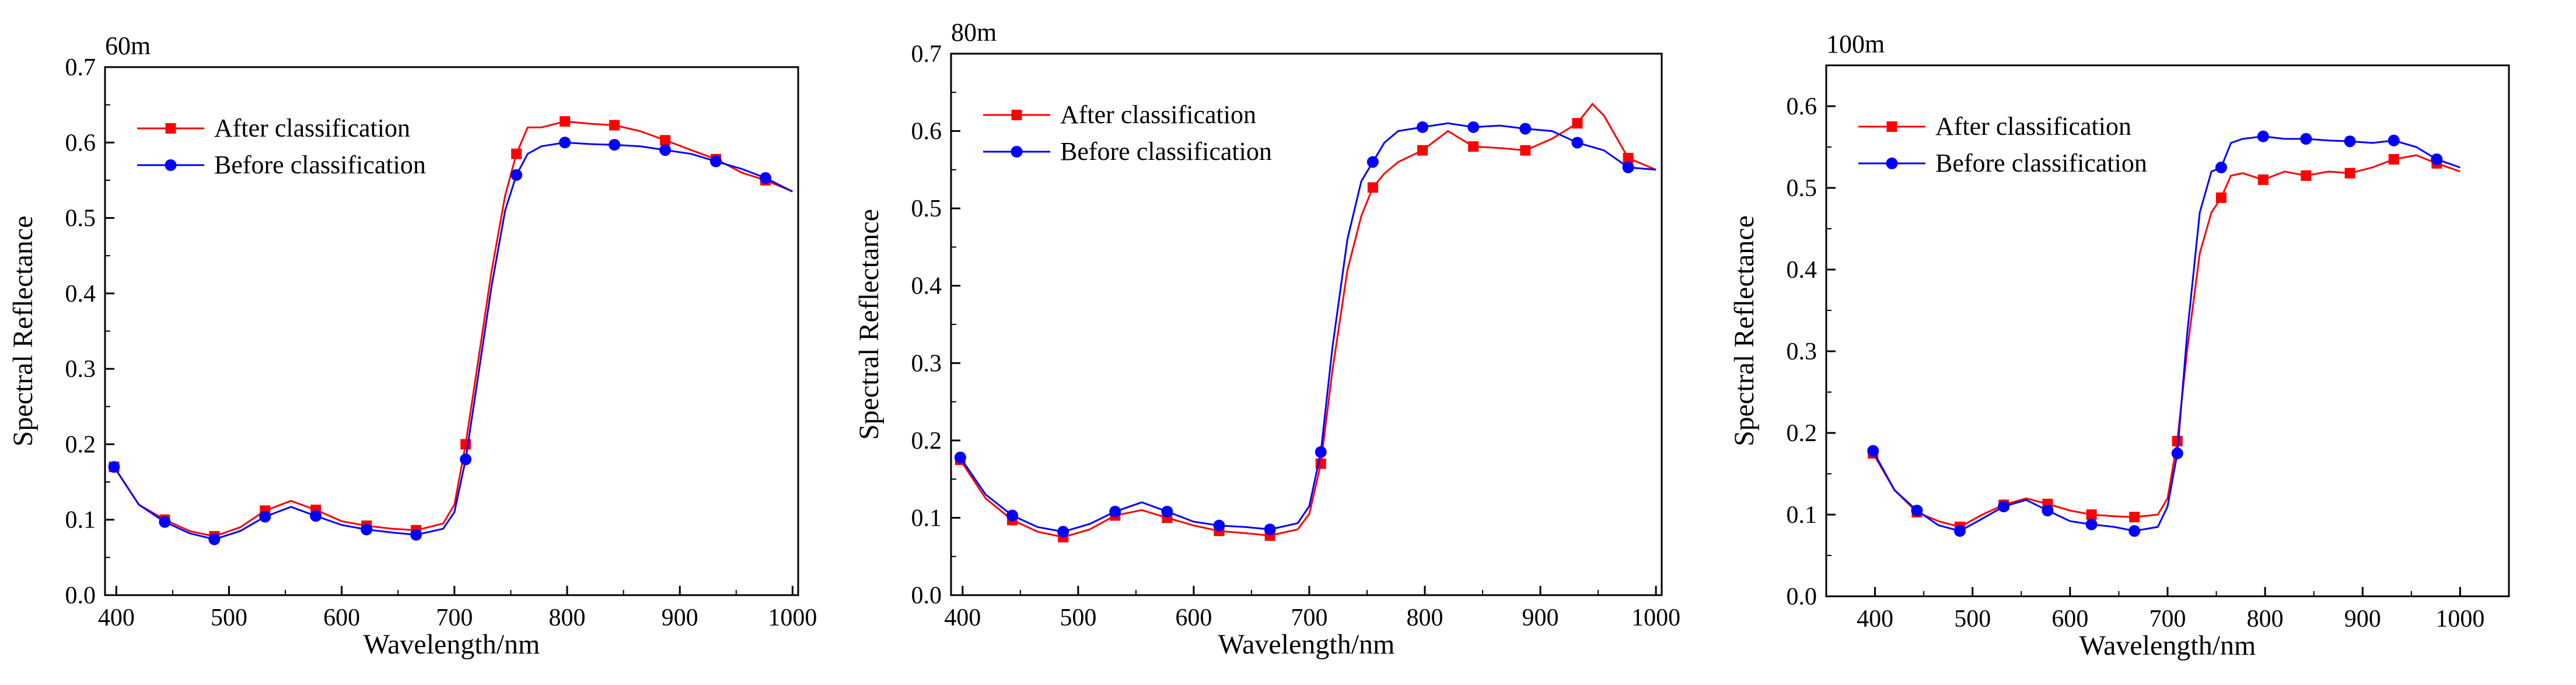  What do you see at coordinates (80, 67) in the screenshot?
I see `y-tick-label: 0.7` at bounding box center [80, 67].